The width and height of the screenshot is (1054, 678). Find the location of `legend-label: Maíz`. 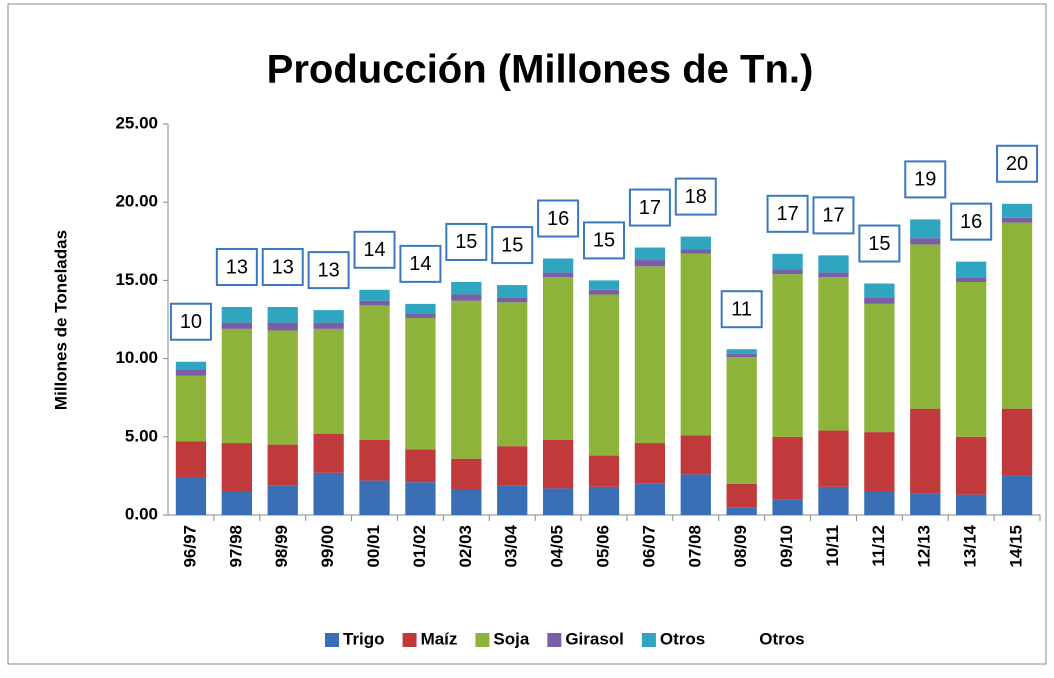

legend-label: Maíz is located at coordinates (439, 638).